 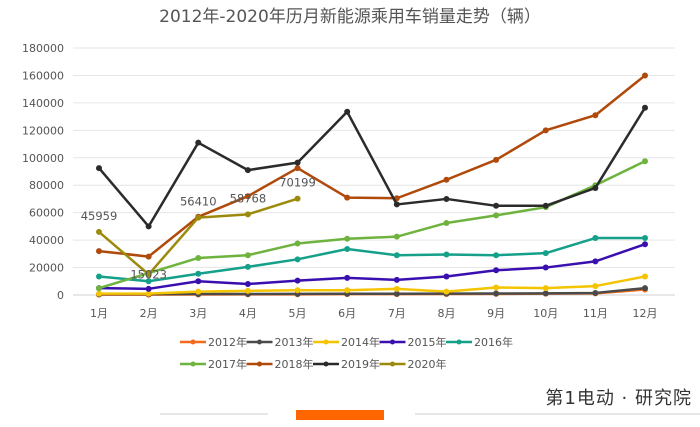 What do you see at coordinates (618, 398) in the screenshot?
I see `brand-logo: 第1电动 · 研究院` at bounding box center [618, 398].